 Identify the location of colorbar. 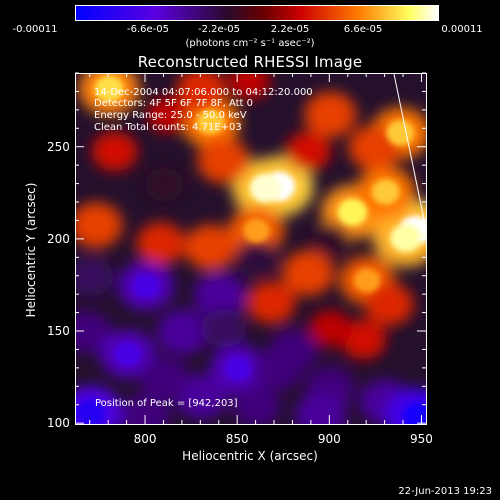
(257, 13).